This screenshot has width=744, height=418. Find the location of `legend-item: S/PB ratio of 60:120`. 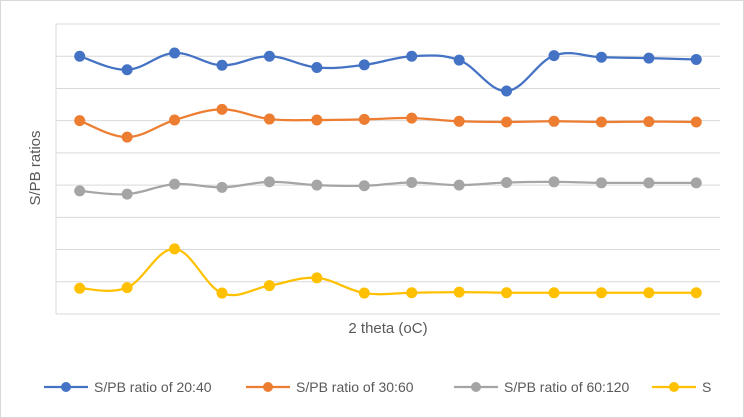

legend-item: S/PB ratio of 60:120 is located at coordinates (542, 387).